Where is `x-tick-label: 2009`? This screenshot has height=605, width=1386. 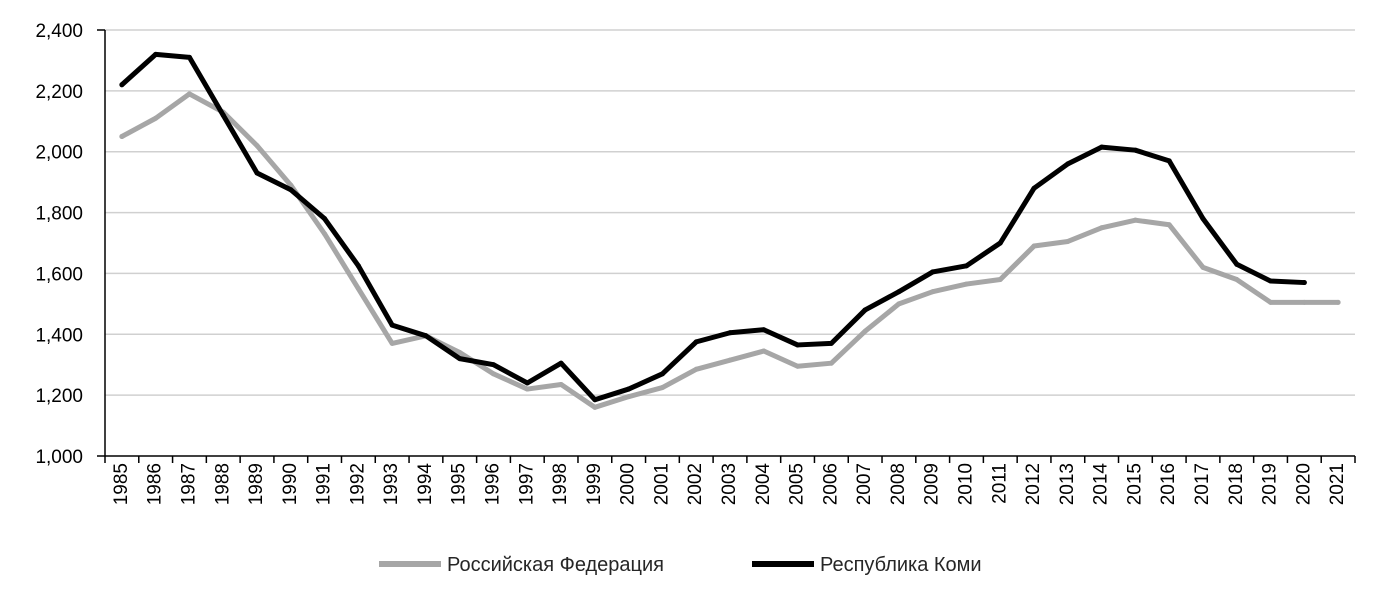
x-tick-label: 2009 is located at coordinates (932, 484).